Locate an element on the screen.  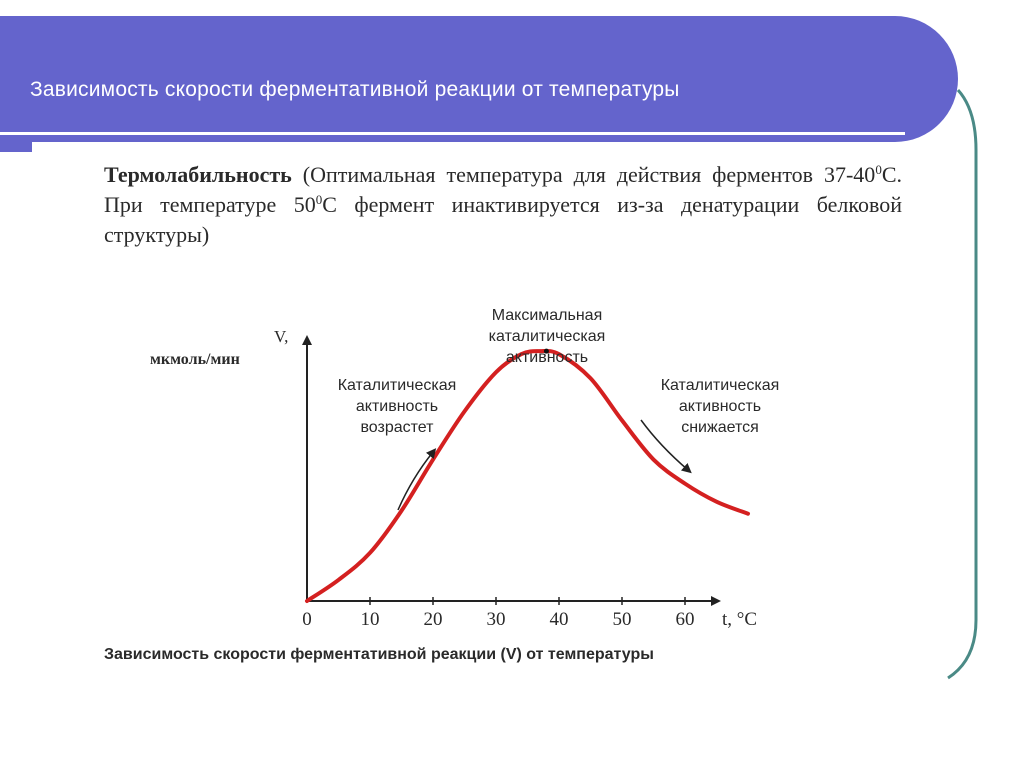
degree-sup-1: 0 is located at coordinates (878, 169).